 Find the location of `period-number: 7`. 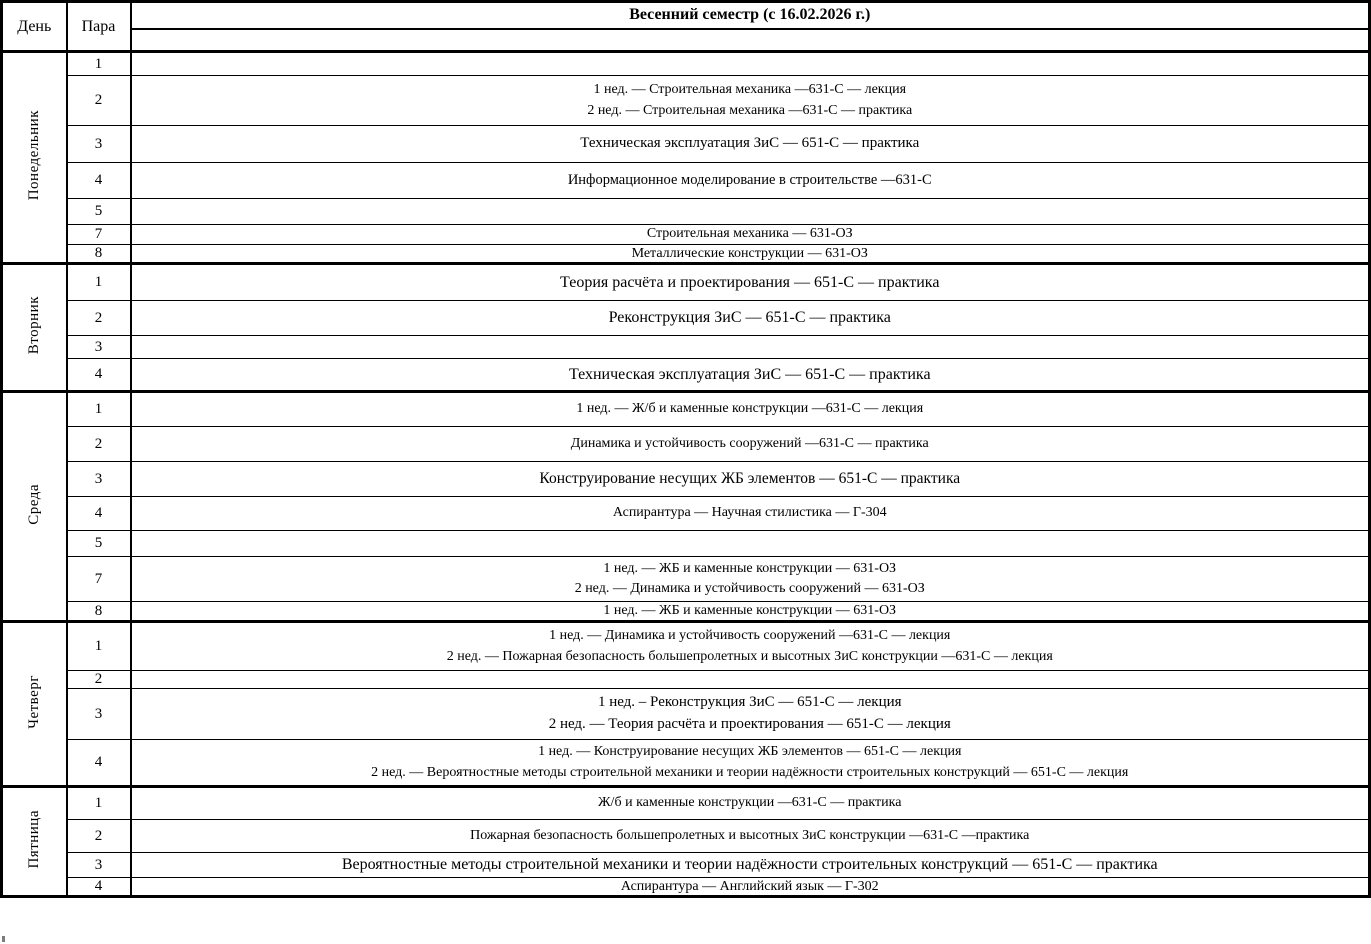

period-number: 7 is located at coordinates (99, 234).